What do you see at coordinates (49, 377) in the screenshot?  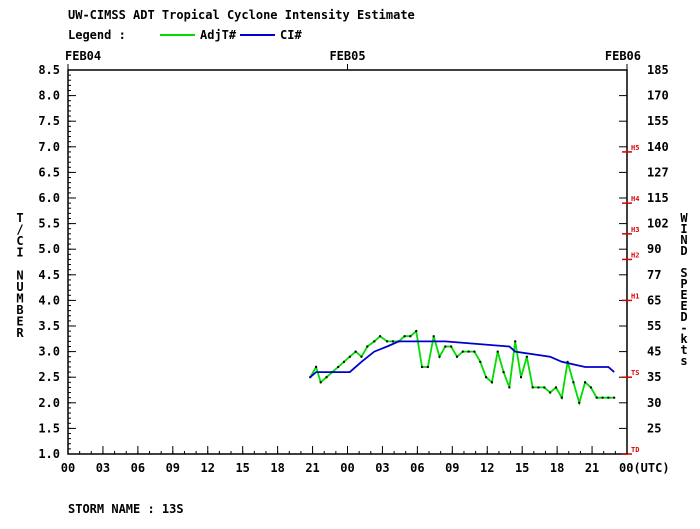 I see `y-left-tick-label: 2.5` at bounding box center [49, 377].